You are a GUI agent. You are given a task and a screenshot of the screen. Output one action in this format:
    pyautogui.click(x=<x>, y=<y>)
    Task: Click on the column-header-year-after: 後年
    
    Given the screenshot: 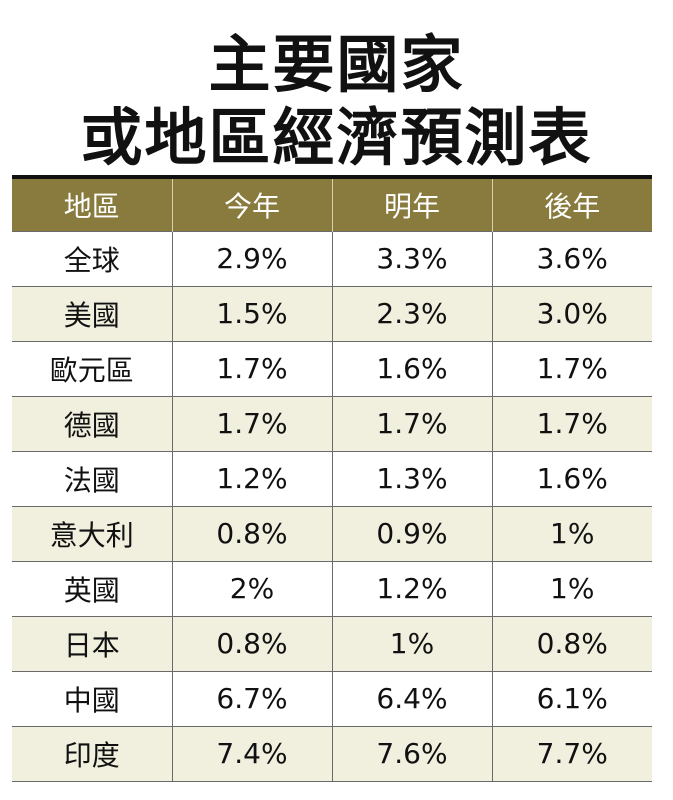 What is the action you would take?
    pyautogui.click(x=571, y=203)
    